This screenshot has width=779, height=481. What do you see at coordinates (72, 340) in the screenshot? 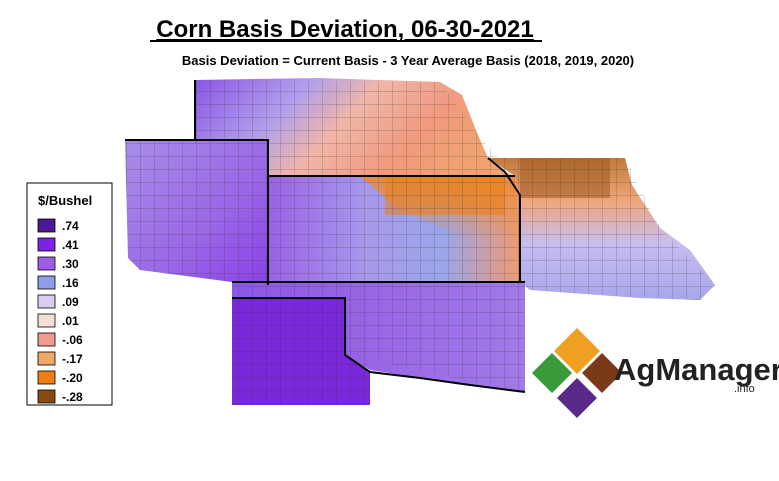
I see `legend-label: -.06` at bounding box center [72, 340].